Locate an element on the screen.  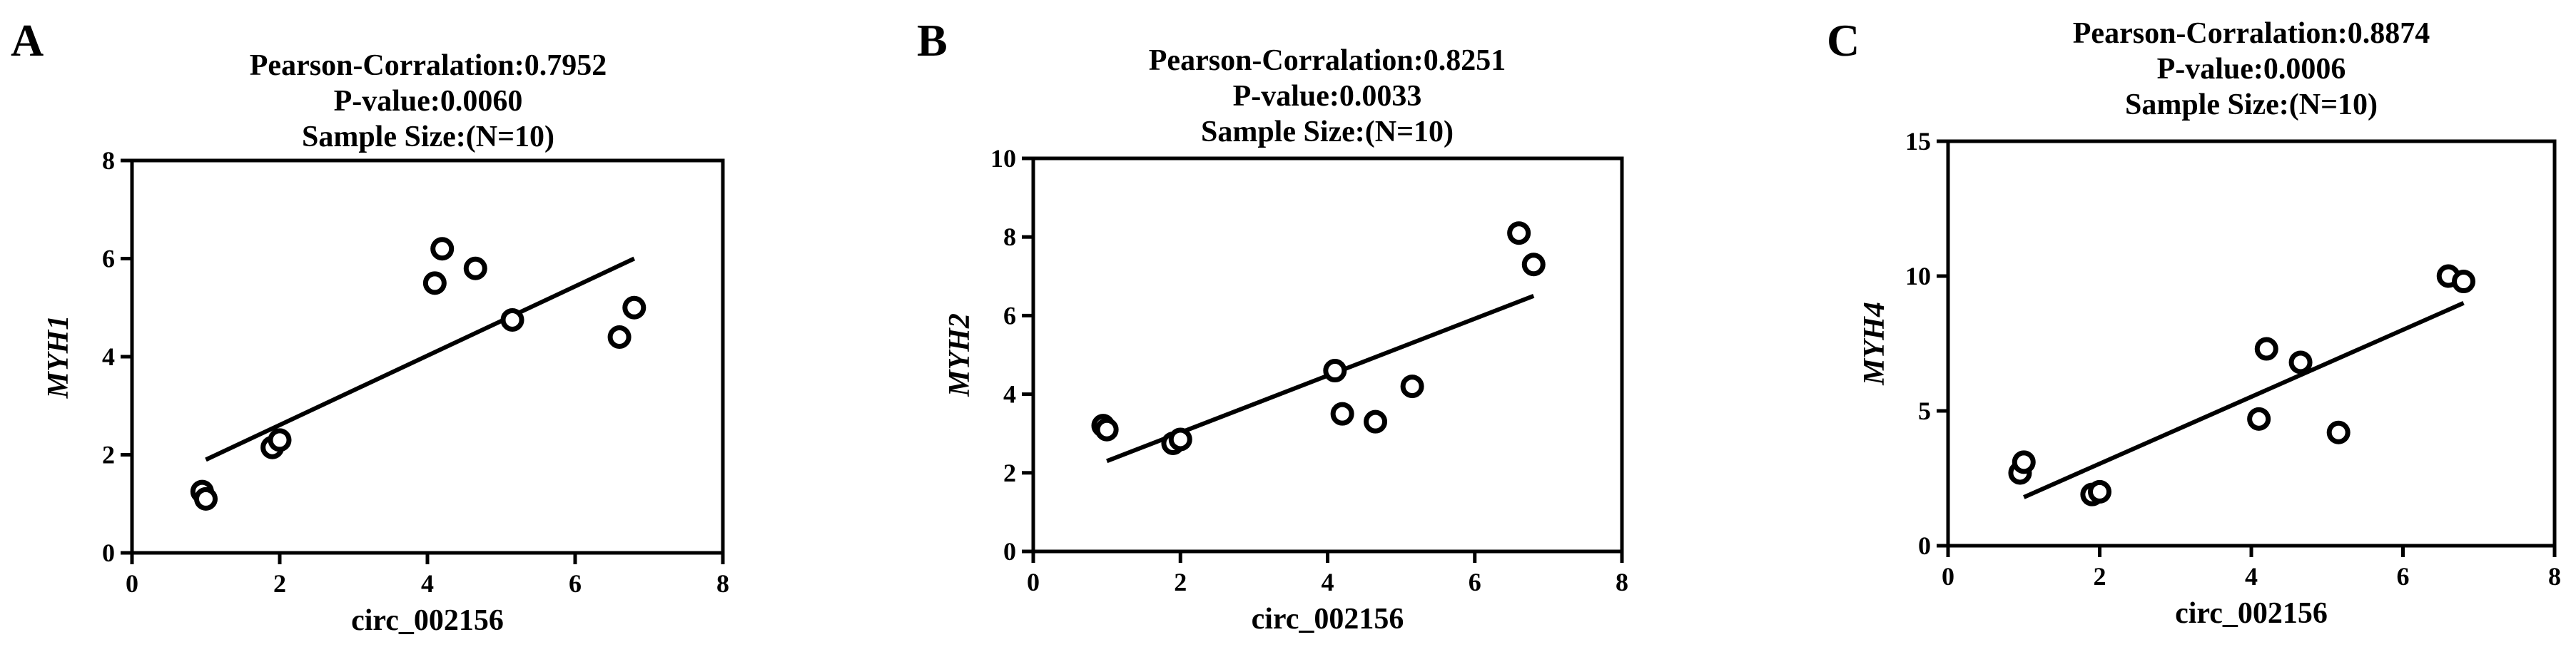
chart-title-line: Pearson-Corralation:0.7952 is located at coordinates (428, 65).